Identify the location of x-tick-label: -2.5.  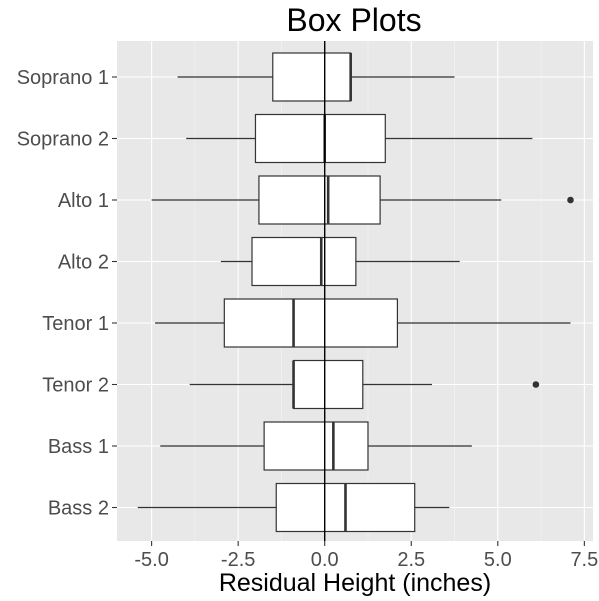
(238, 560).